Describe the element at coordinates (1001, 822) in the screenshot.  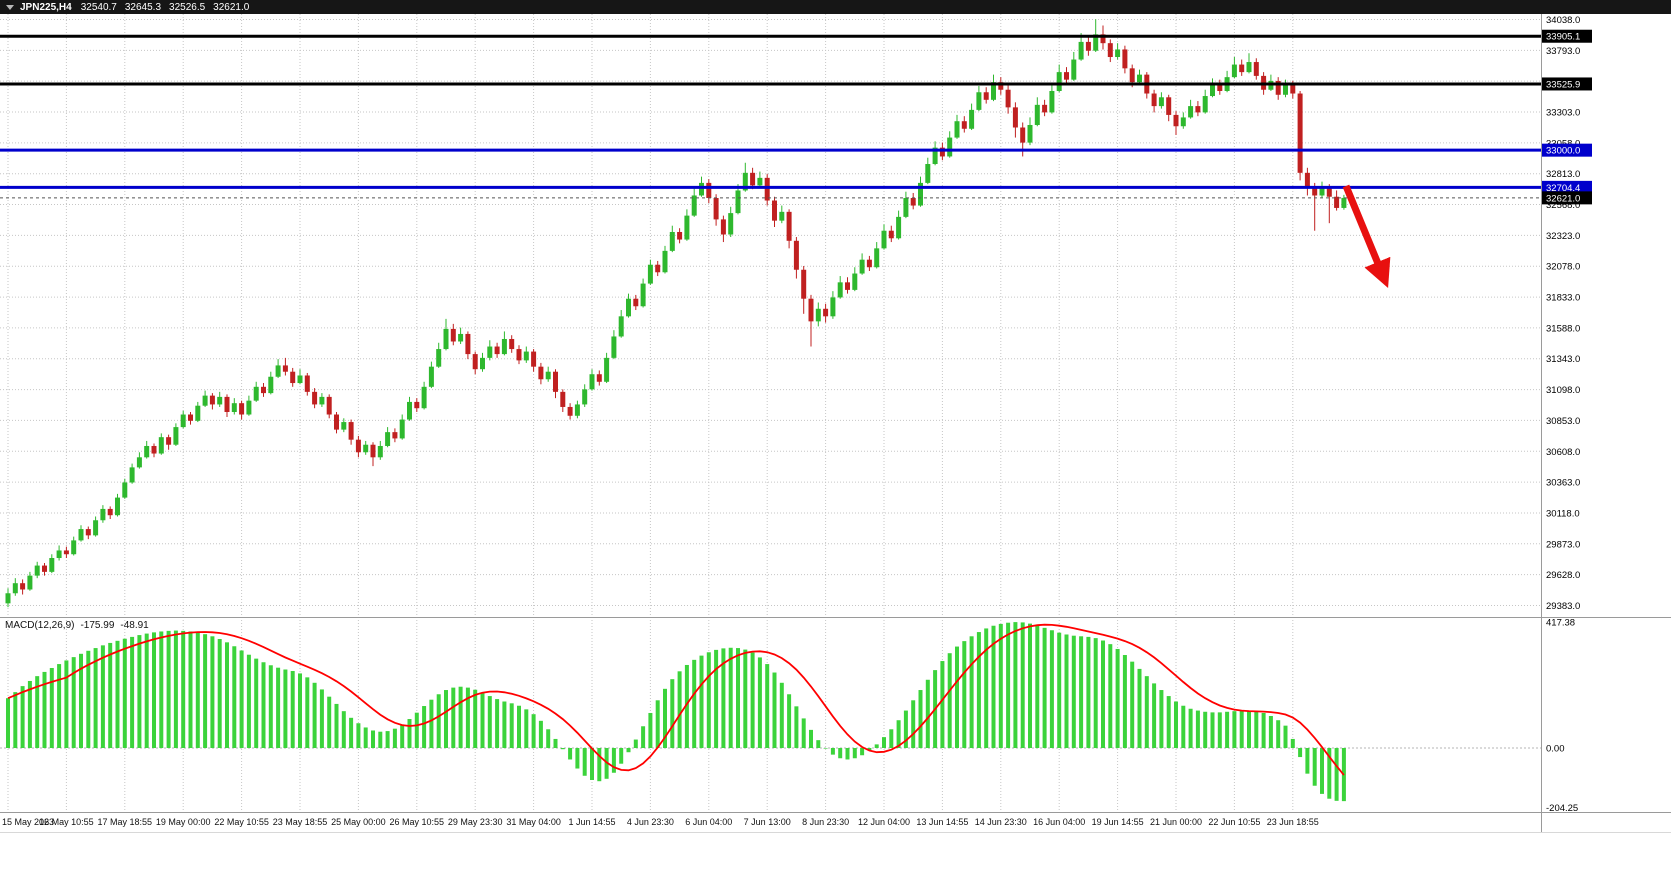
I see `time-axis-label: 14 Jun 23:30` at that location.